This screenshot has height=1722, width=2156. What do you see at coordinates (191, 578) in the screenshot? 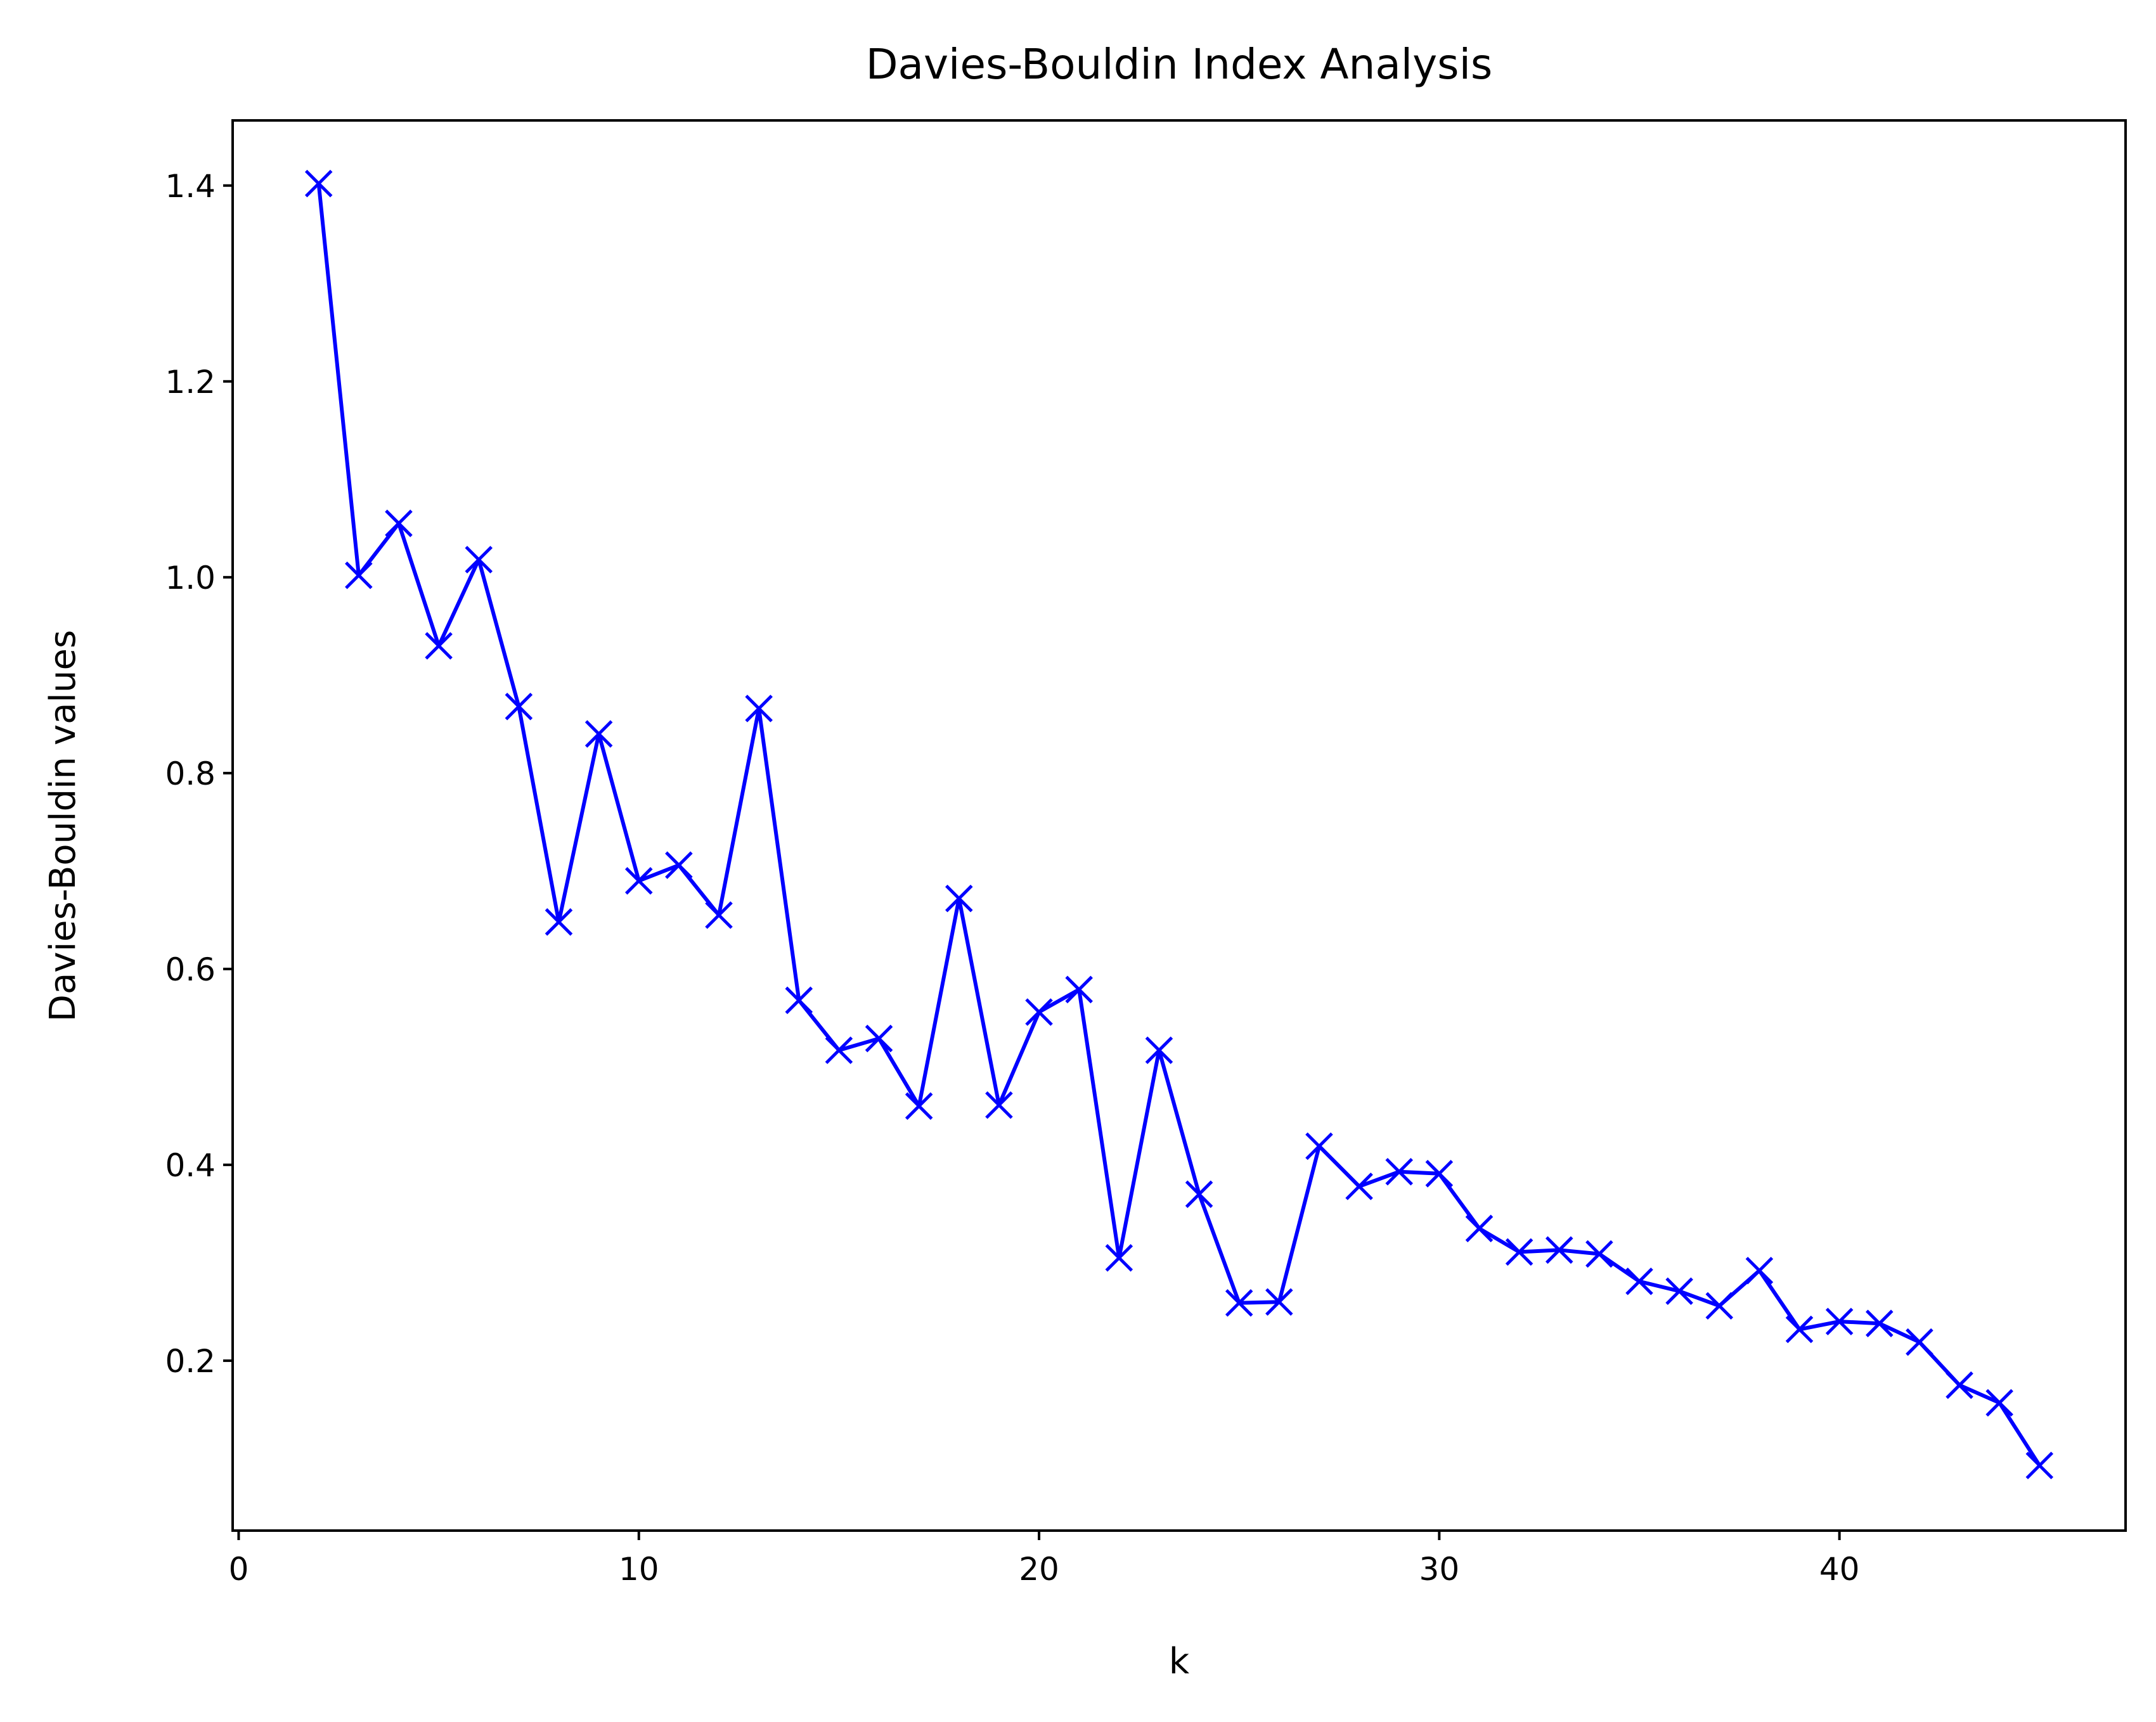
I see `y-tick-label: 1.0` at bounding box center [191, 578].